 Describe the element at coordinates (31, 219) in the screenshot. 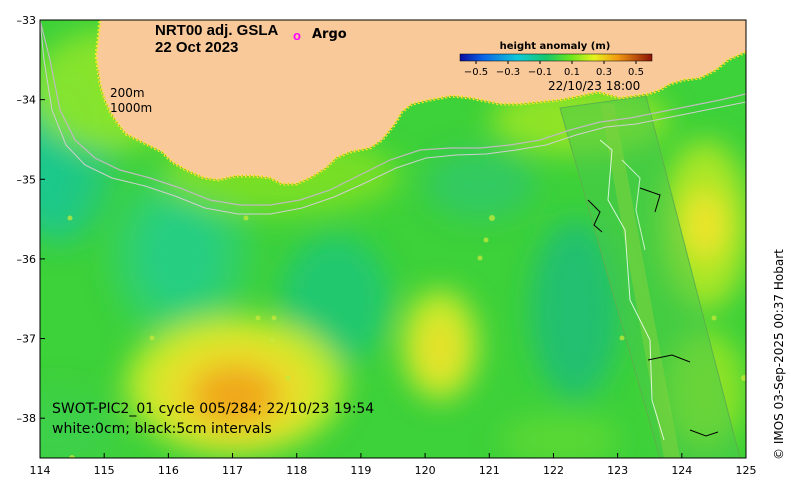

I see `y-axis: –33 –34 –35 –36 –37 –38` at that location.